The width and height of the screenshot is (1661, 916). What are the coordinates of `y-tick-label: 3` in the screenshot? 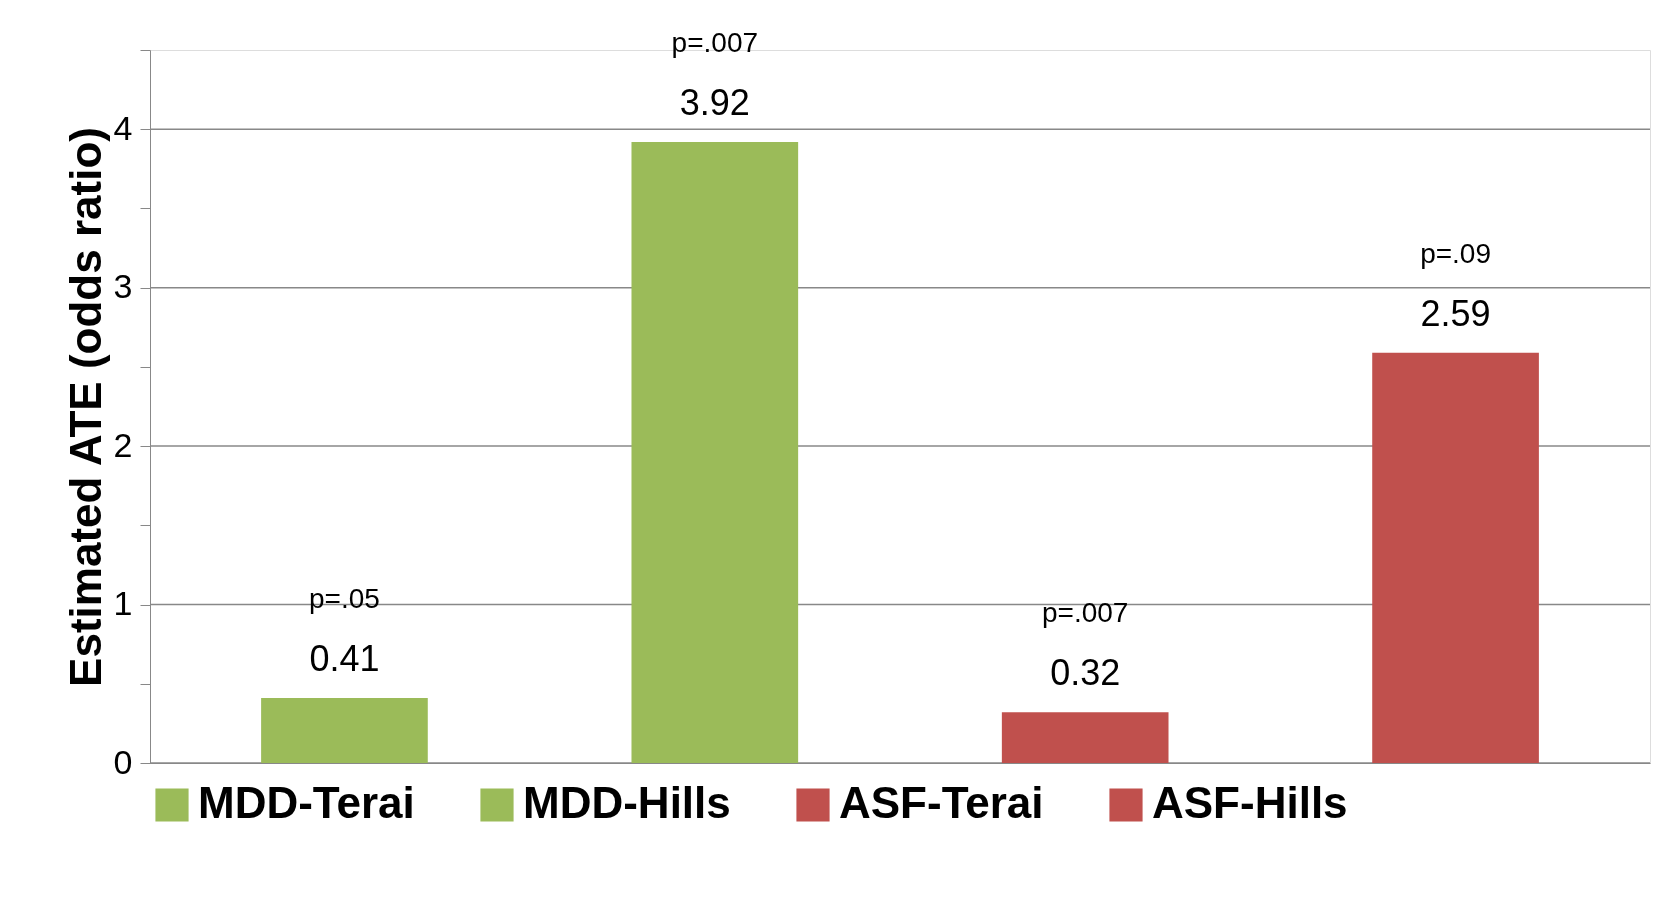 It's located at (123, 286).